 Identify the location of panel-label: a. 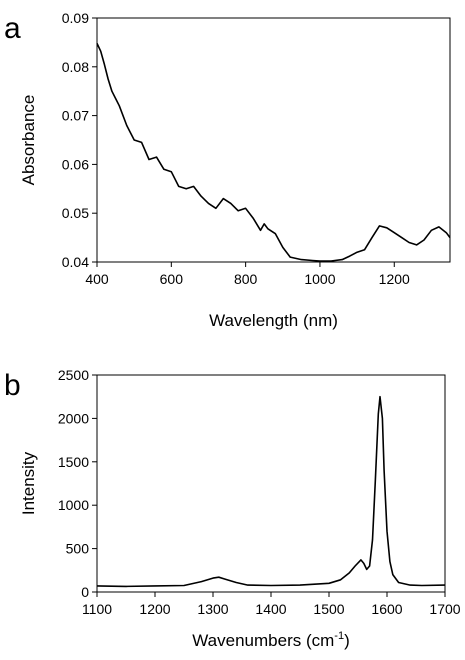
(12, 28).